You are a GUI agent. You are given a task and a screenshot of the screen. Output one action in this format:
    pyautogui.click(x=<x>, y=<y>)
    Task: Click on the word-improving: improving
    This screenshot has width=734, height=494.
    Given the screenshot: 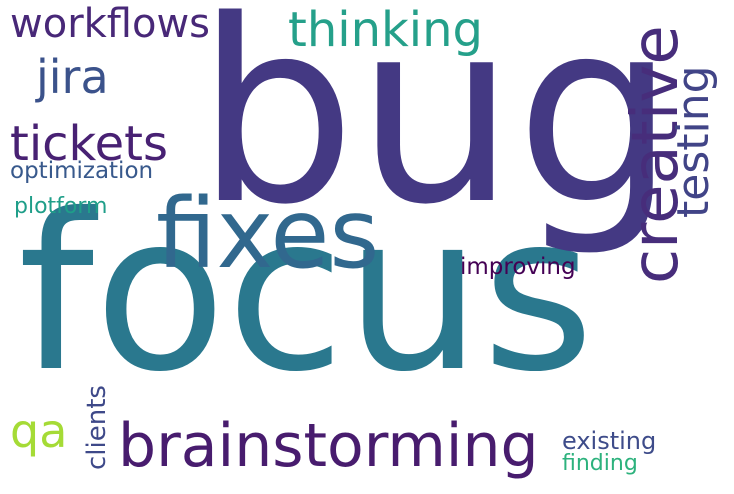 What is the action you would take?
    pyautogui.click(x=518, y=267)
    